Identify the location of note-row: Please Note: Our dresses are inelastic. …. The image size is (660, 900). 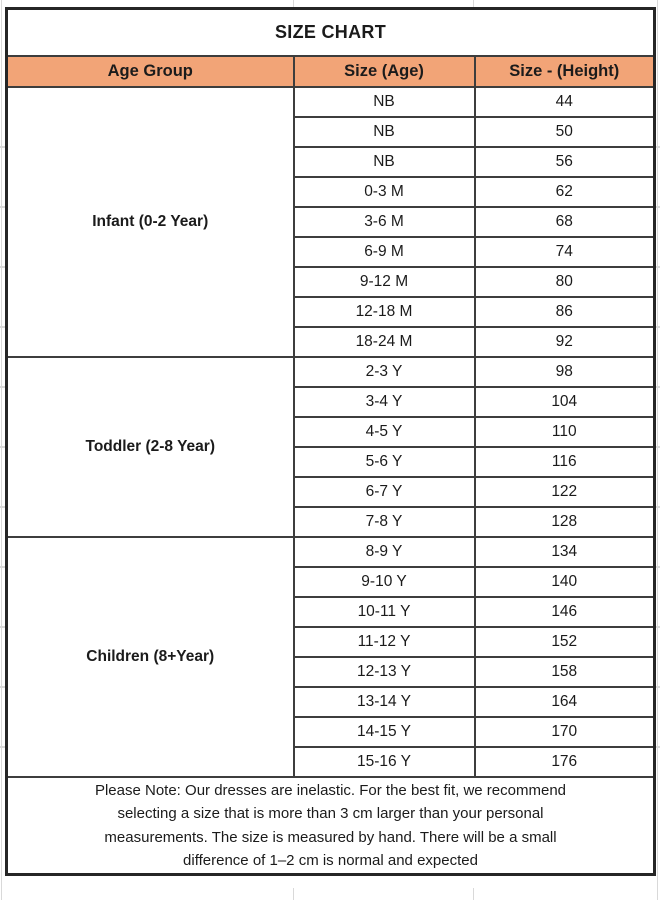
(330, 826).